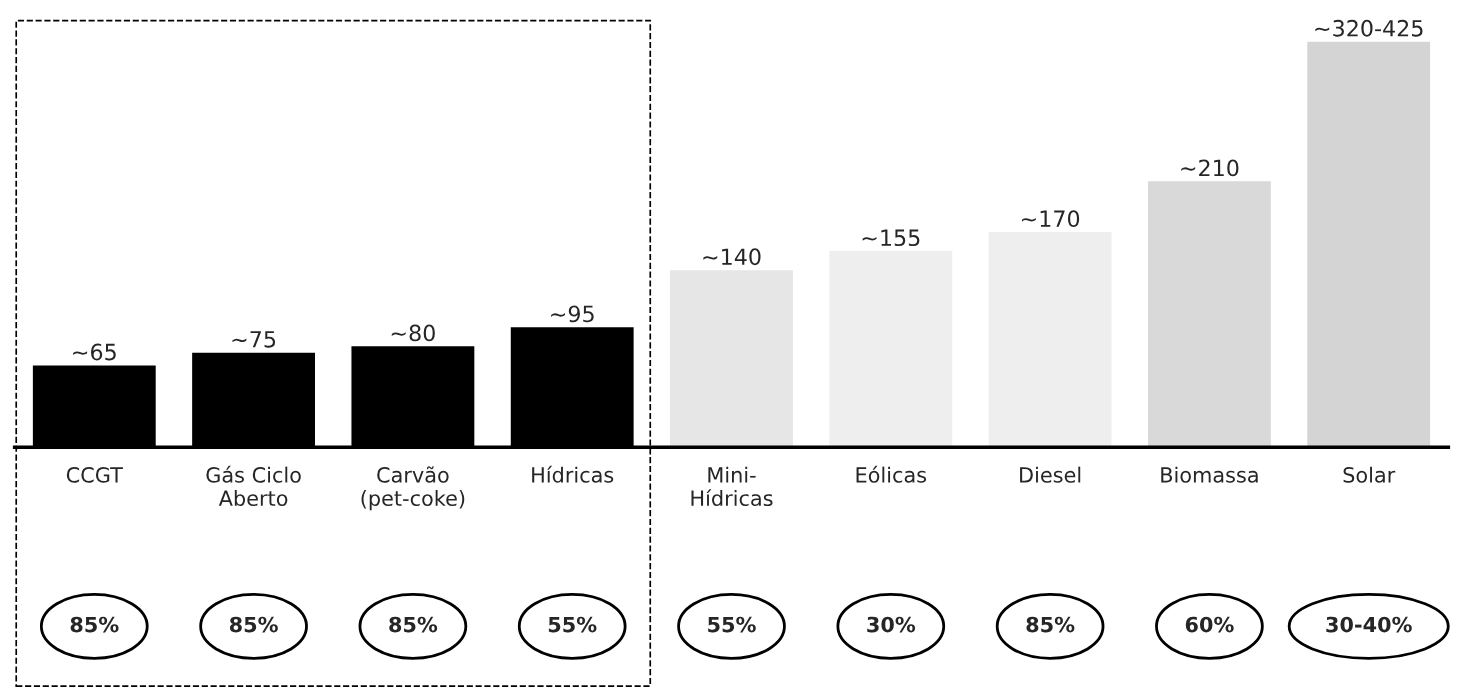  Describe the element at coordinates (1369, 474) in the screenshot. I see `x-tick-label: Solar` at that location.